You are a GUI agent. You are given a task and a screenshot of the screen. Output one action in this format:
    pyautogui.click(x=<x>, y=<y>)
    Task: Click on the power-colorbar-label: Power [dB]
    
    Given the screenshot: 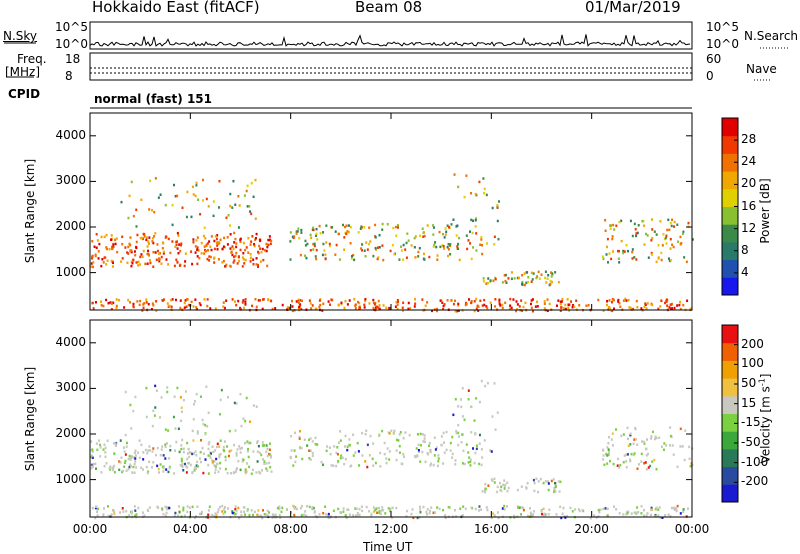 What is the action you would take?
    pyautogui.click(x=765, y=211)
    